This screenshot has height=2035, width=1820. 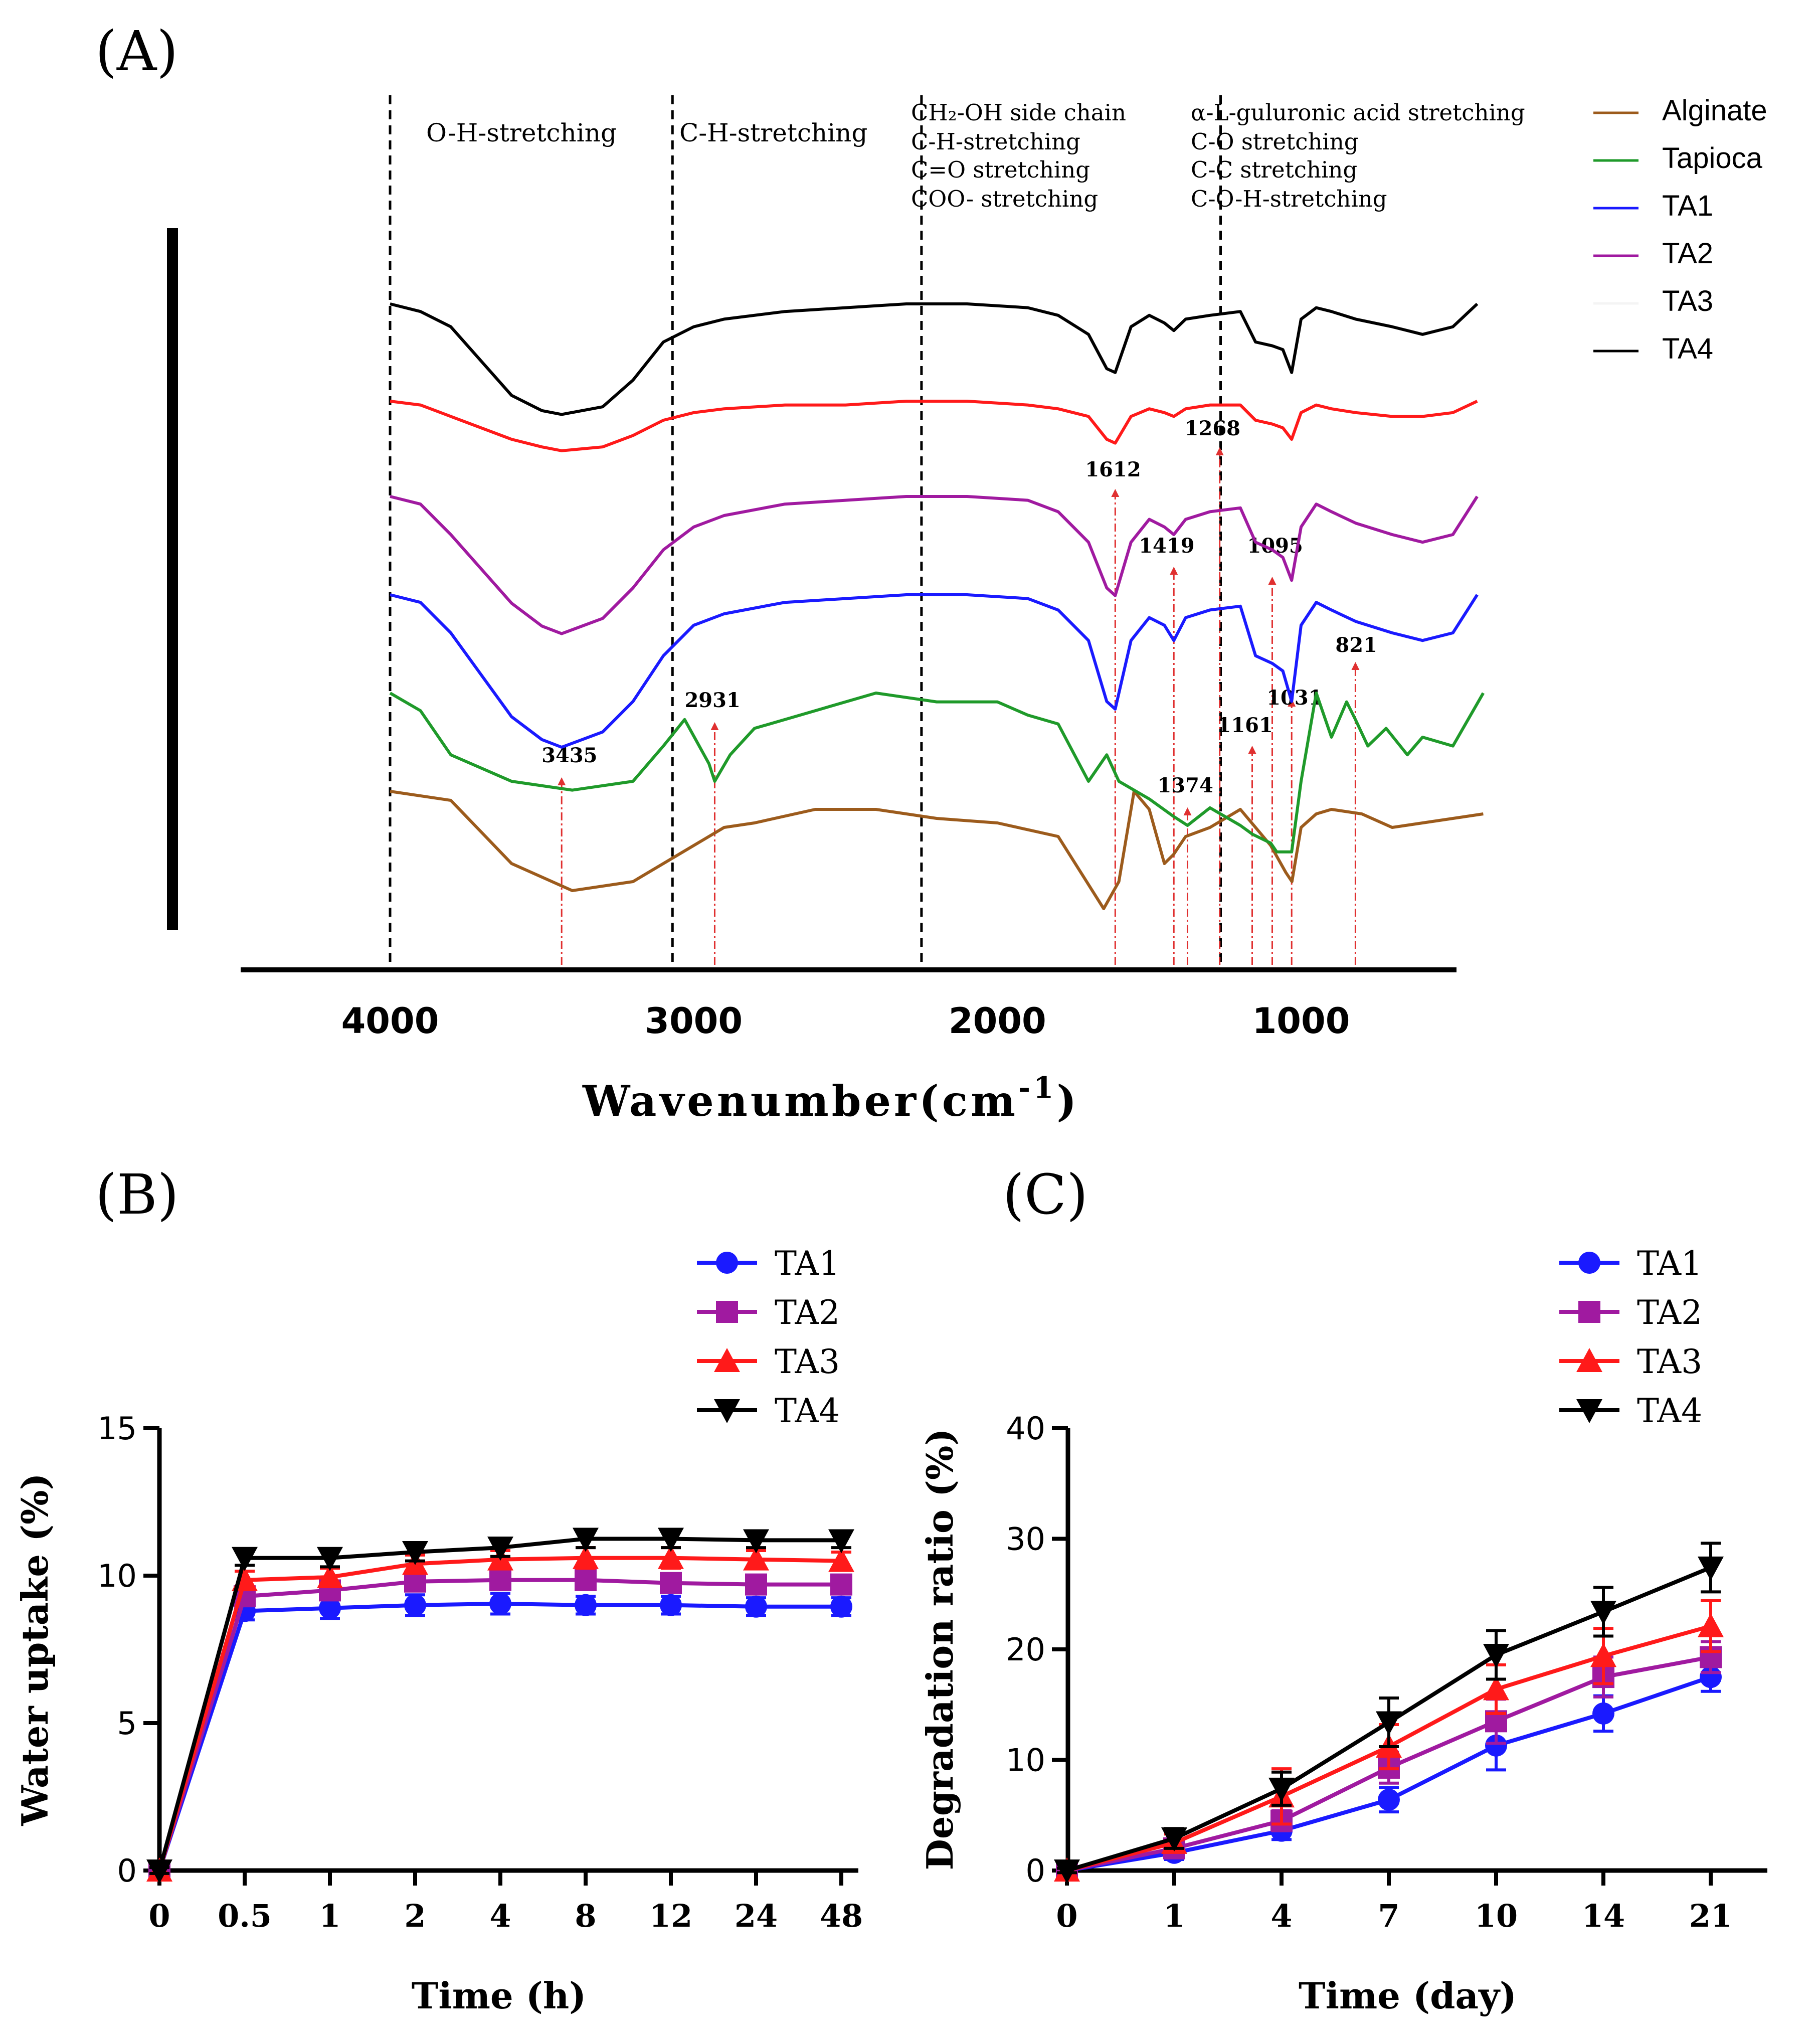 What do you see at coordinates (934, 359) in the screenshot?
I see `spectrum-ta4` at bounding box center [934, 359].